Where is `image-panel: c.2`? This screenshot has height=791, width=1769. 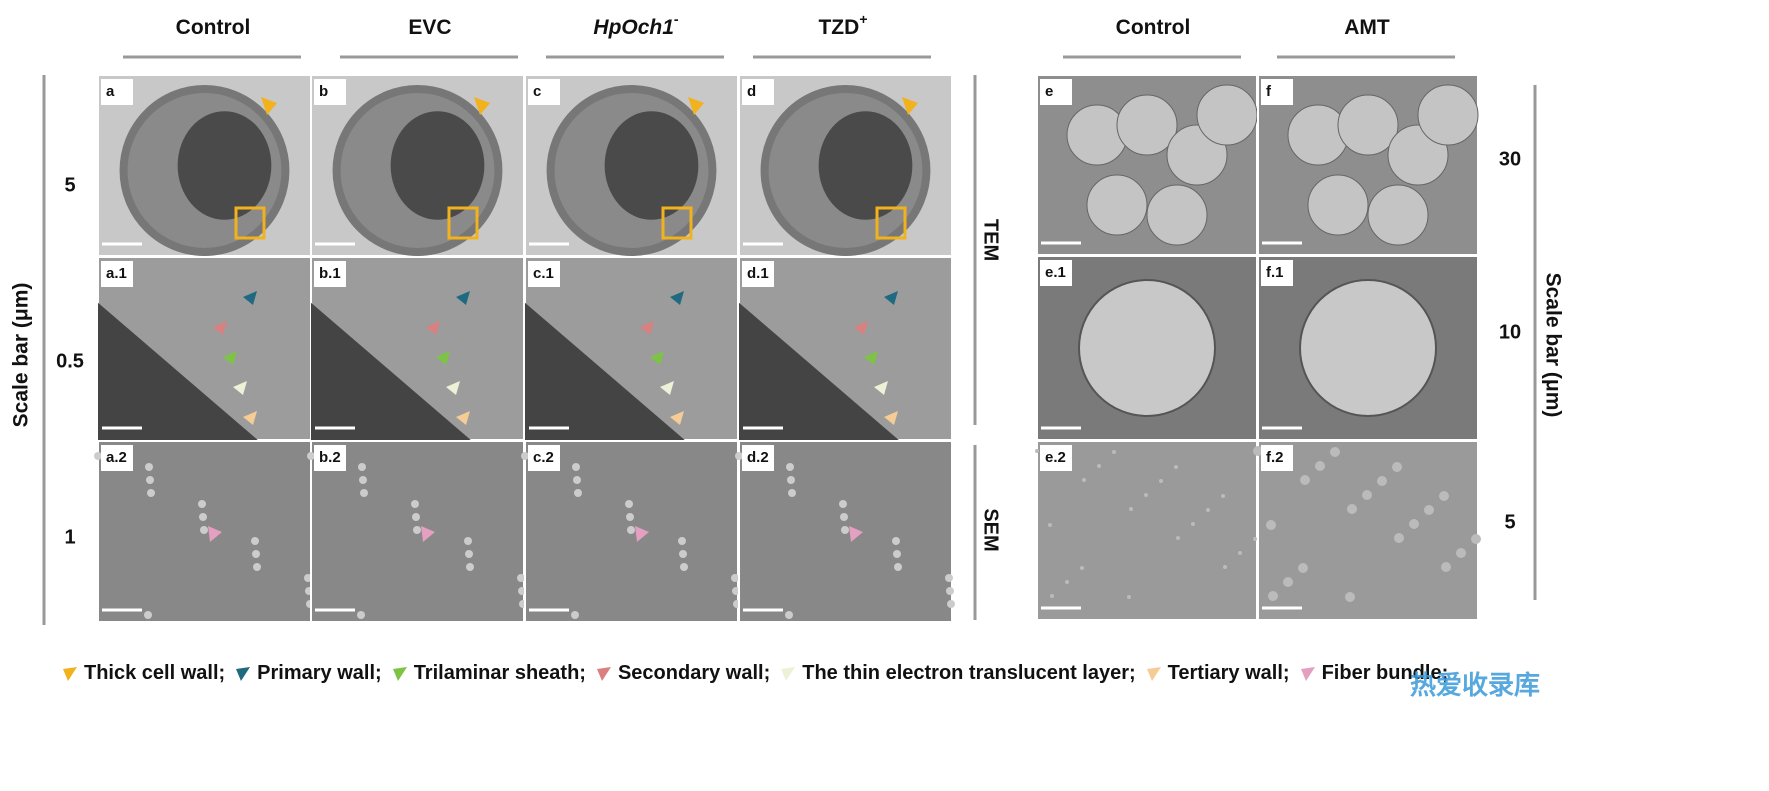 image-panel: c.2 is located at coordinates (631, 531).